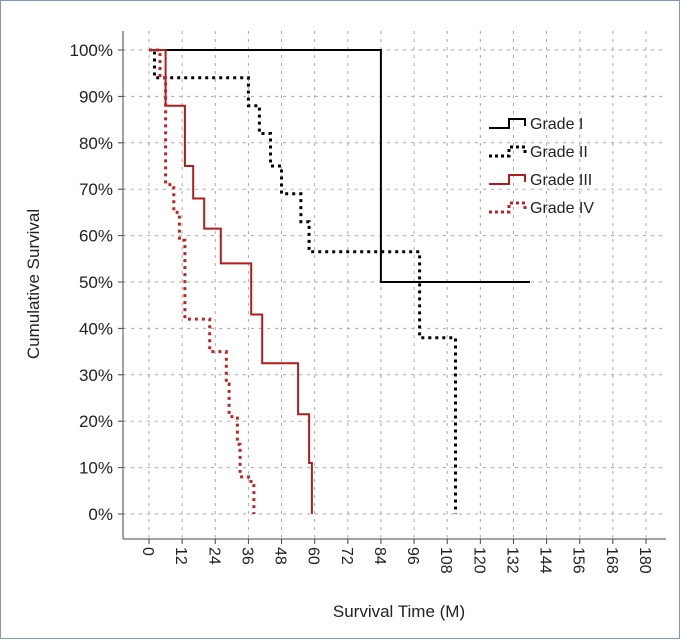 The height and width of the screenshot is (640, 680). What do you see at coordinates (96, 328) in the screenshot?
I see `y-tick-label: 40%` at bounding box center [96, 328].